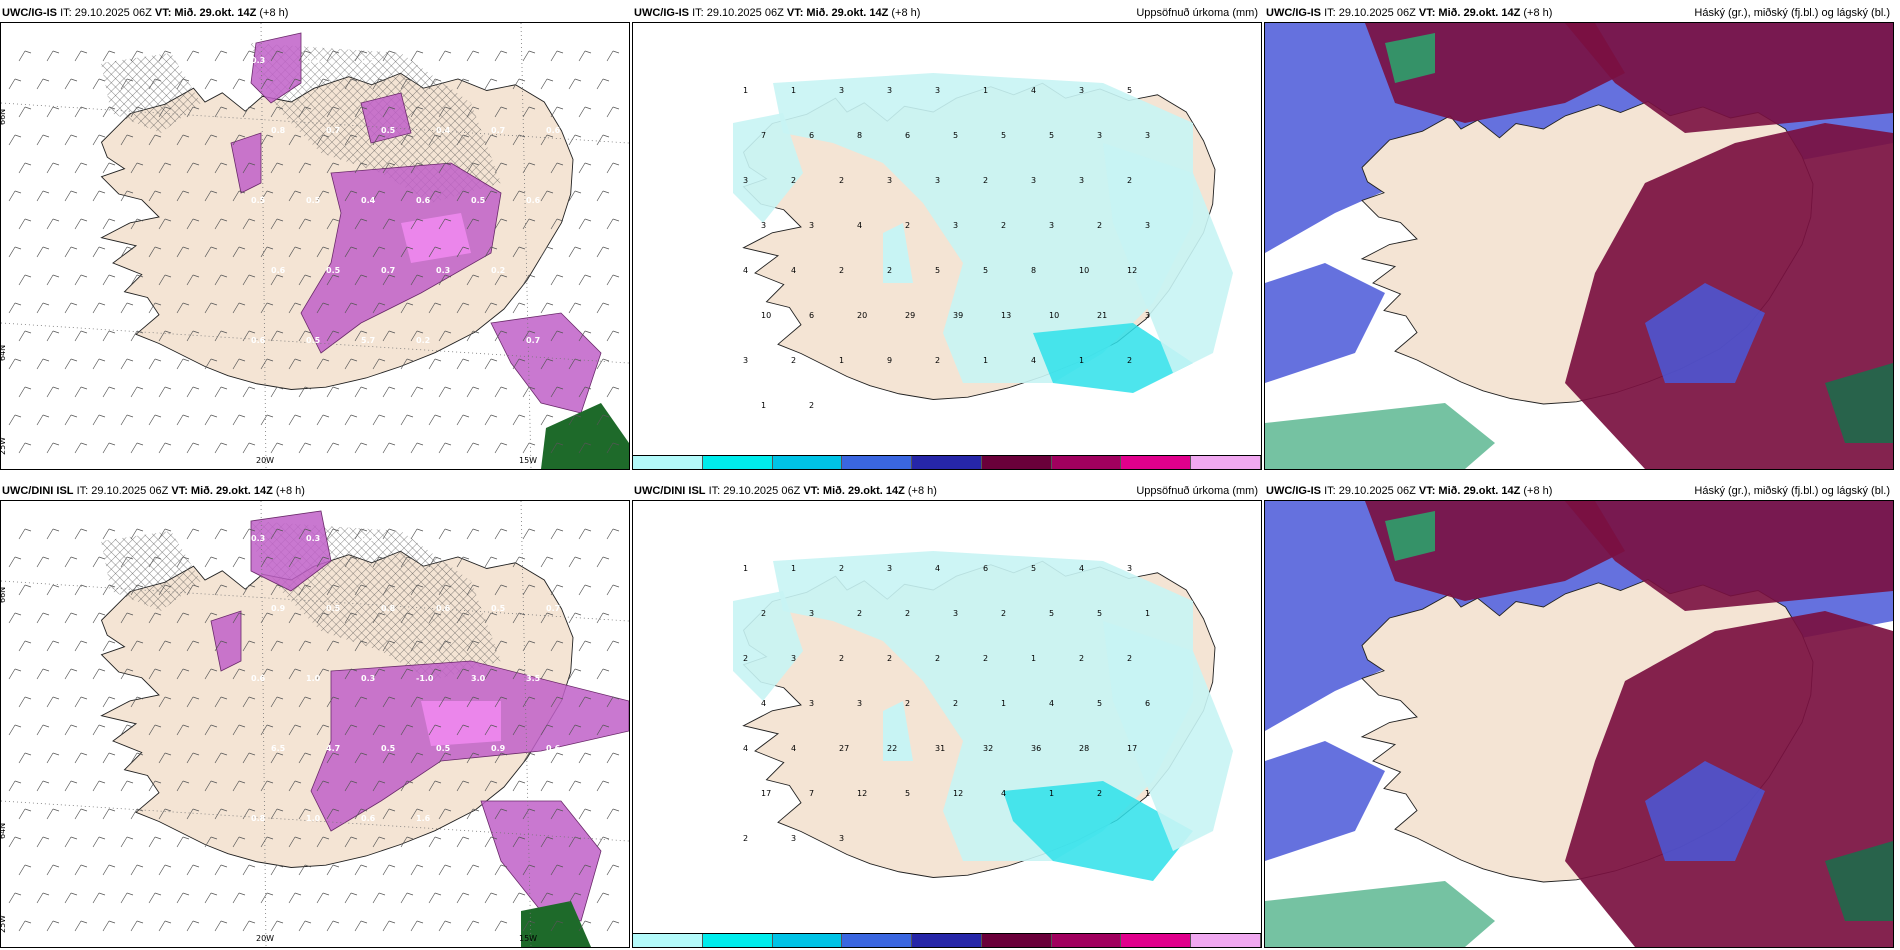 The width and height of the screenshot is (1900, 950). What do you see at coordinates (670, 491) in the screenshot?
I see `model-name: UWC/DINI ISL` at bounding box center [670, 491].